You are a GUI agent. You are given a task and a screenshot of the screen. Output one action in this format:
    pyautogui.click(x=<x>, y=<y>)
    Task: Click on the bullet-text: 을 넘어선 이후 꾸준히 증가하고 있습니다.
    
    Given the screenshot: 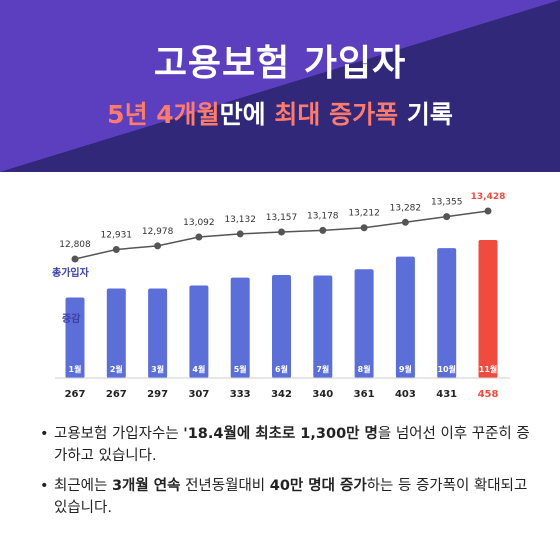 What is the action you would take?
    pyautogui.click(x=292, y=445)
    